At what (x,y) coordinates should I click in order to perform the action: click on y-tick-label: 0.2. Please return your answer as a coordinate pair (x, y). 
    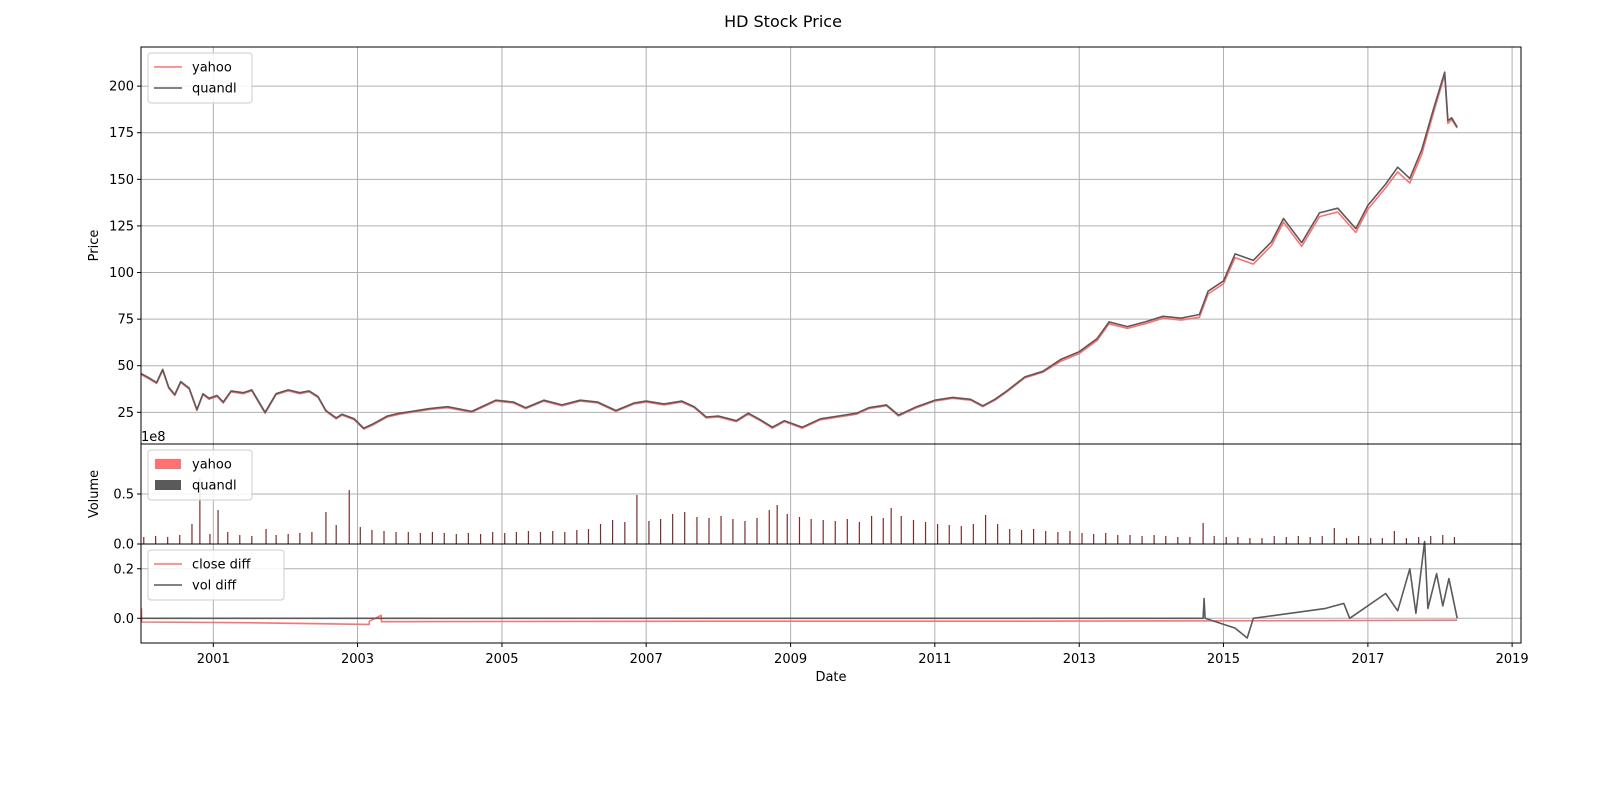
    Looking at the image, I should click on (123, 569).